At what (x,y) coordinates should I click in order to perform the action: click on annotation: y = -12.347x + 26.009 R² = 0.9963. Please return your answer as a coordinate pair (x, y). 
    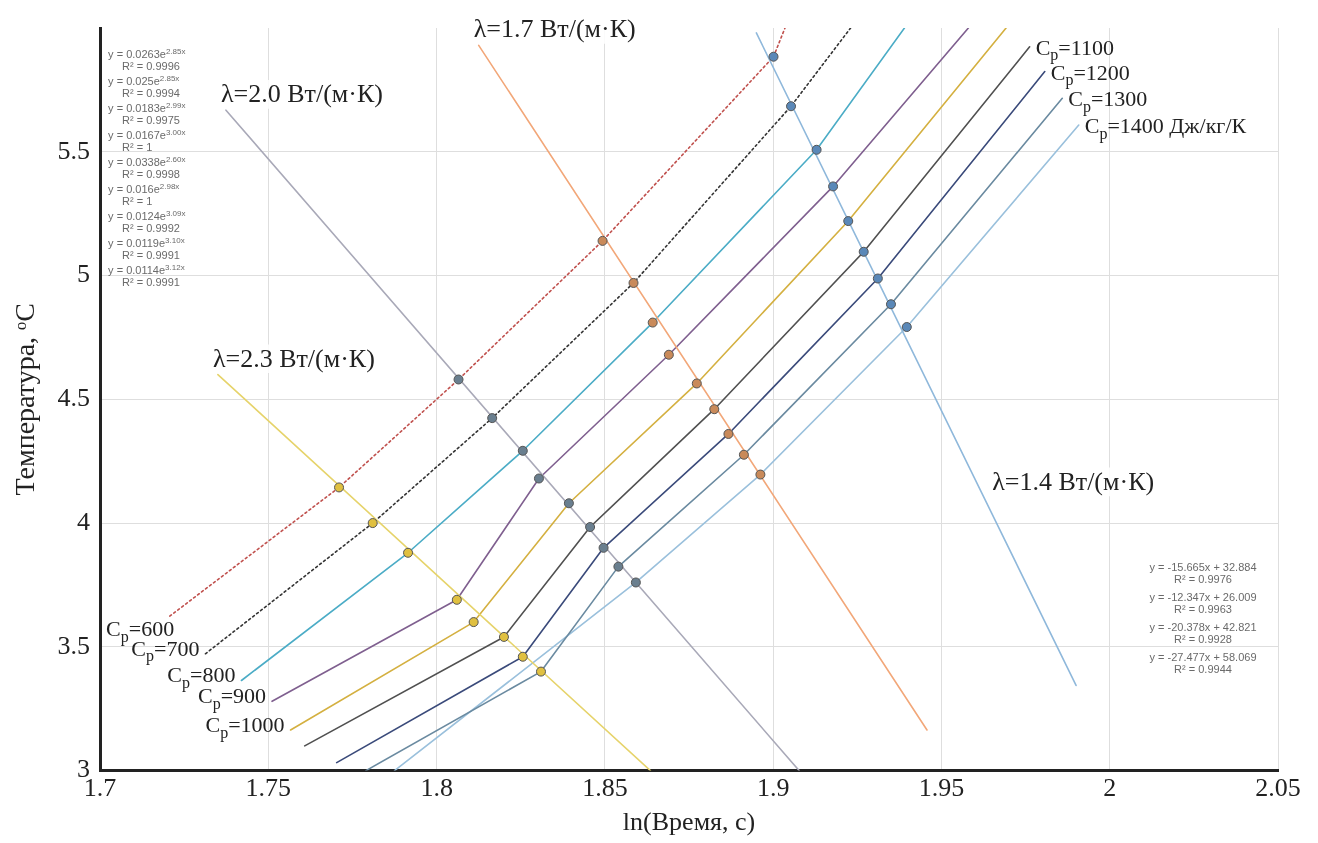
    Looking at the image, I should click on (1203, 602).